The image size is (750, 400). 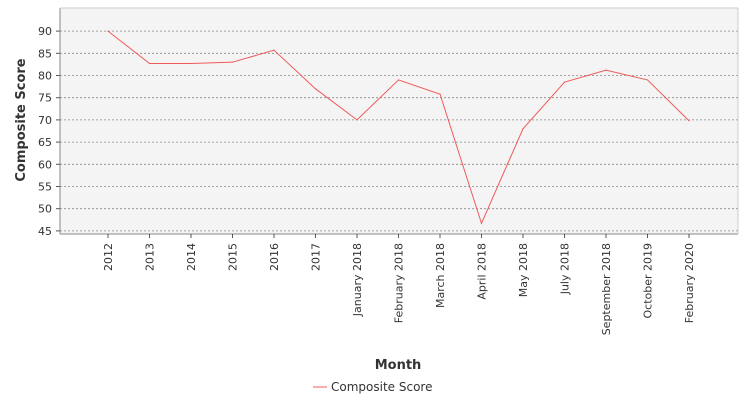 What do you see at coordinates (49, 131) in the screenshot?
I see `y-axis-ticks: 45 50 55 60 65 70 75 80 85 90` at bounding box center [49, 131].